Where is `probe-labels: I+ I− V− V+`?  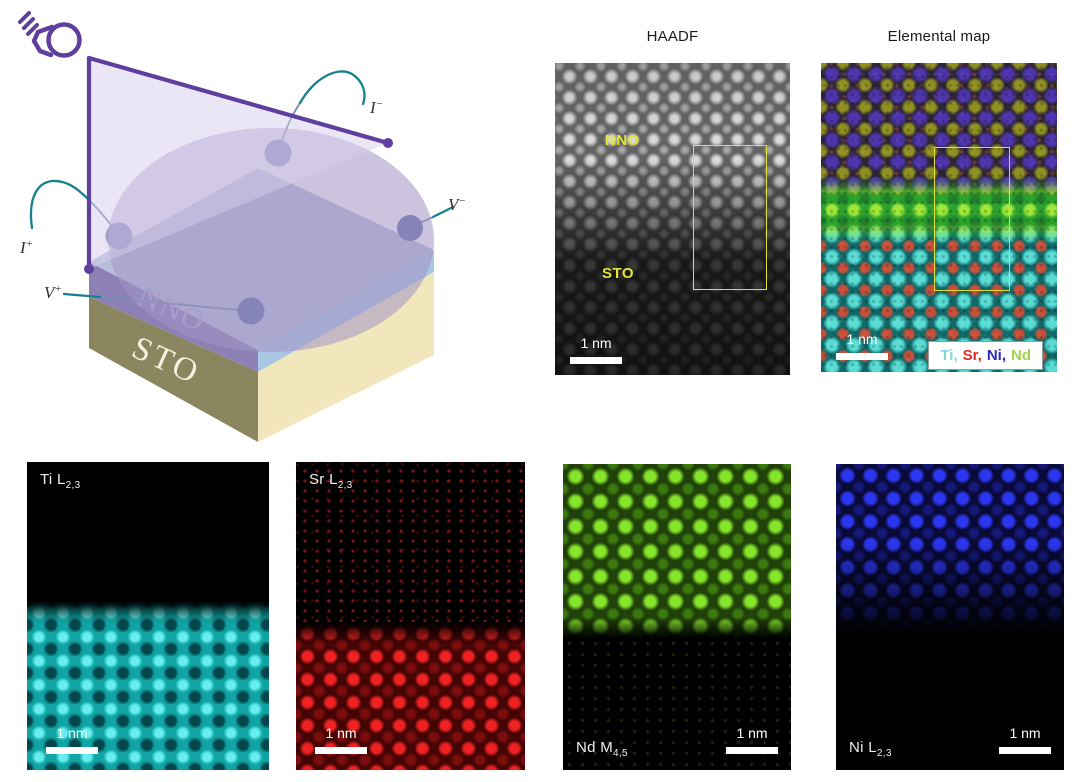
probe-labels: I+ I− V− V+ is located at coordinates (242, 200).